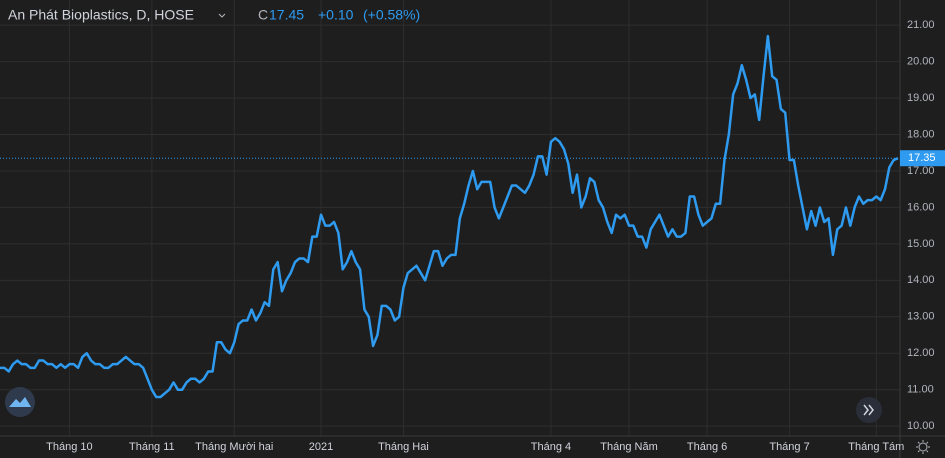 The height and width of the screenshot is (458, 945). I want to click on change-percent: (+0.58%), so click(391, 15).